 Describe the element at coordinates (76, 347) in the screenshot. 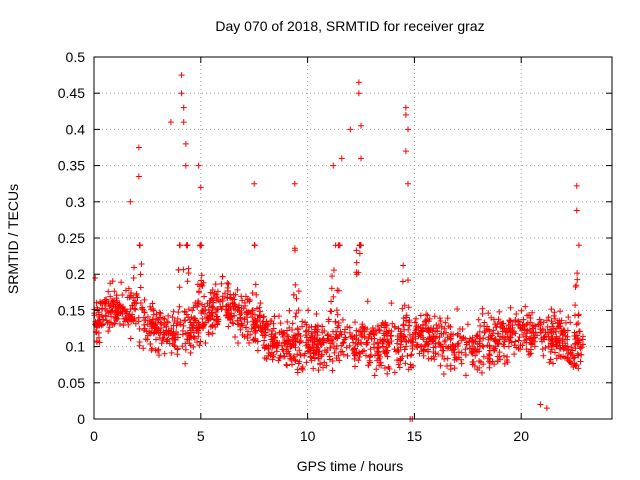

I see `y-tick-label: 0.1` at that location.